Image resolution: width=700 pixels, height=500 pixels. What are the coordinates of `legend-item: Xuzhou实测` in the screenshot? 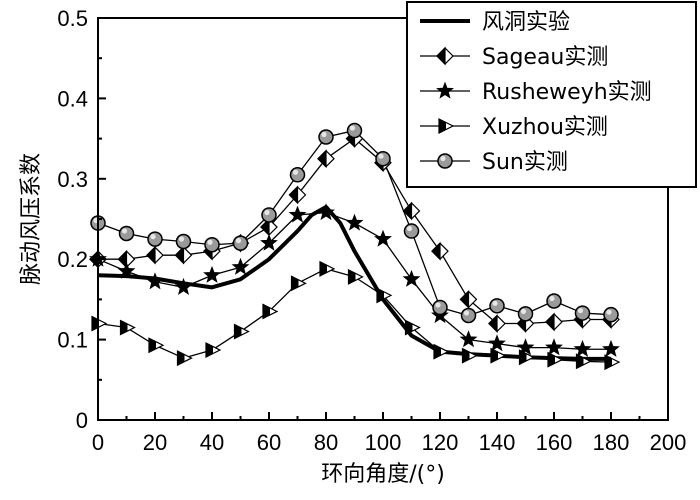 It's located at (514, 127).